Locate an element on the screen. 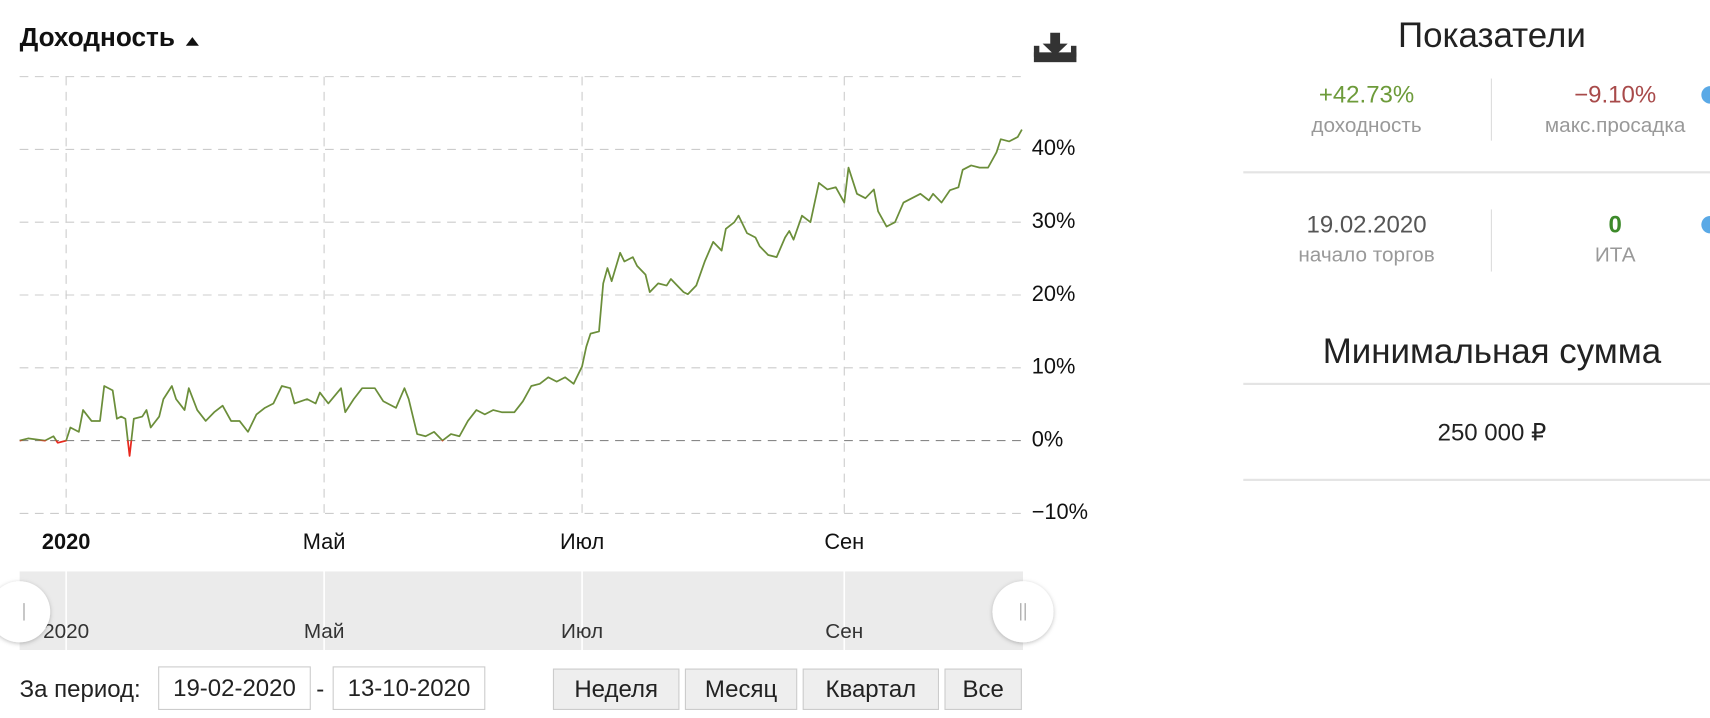 The width and height of the screenshot is (1710, 718). y-tick-label: 40% is located at coordinates (1054, 147).